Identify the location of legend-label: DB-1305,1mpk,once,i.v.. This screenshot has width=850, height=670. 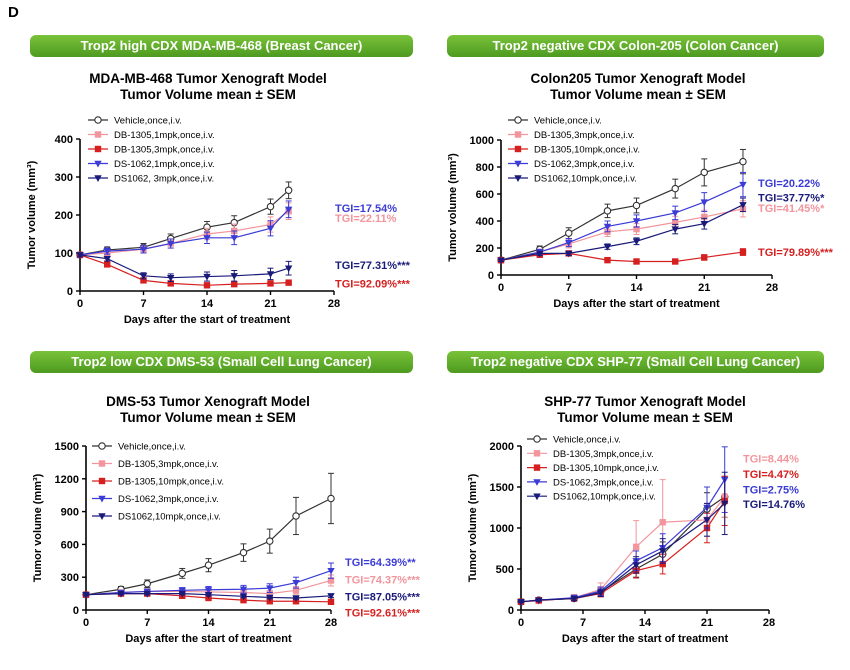
(164, 135).